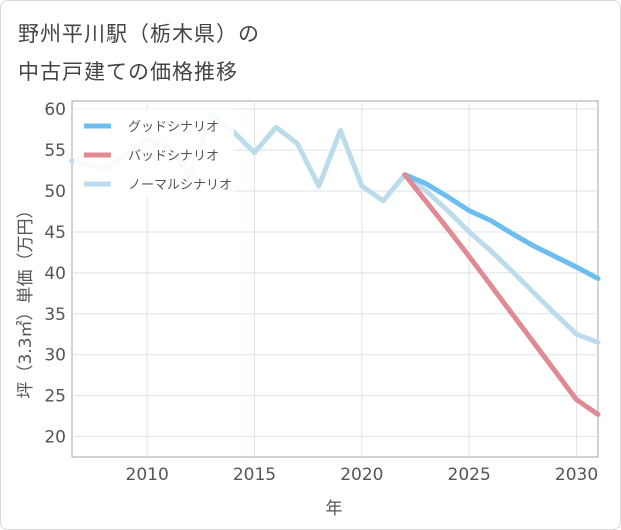 This screenshot has width=621, height=530. Describe the element at coordinates (173, 156) in the screenshot. I see `legend-label-1: バッドシナリオ` at that location.